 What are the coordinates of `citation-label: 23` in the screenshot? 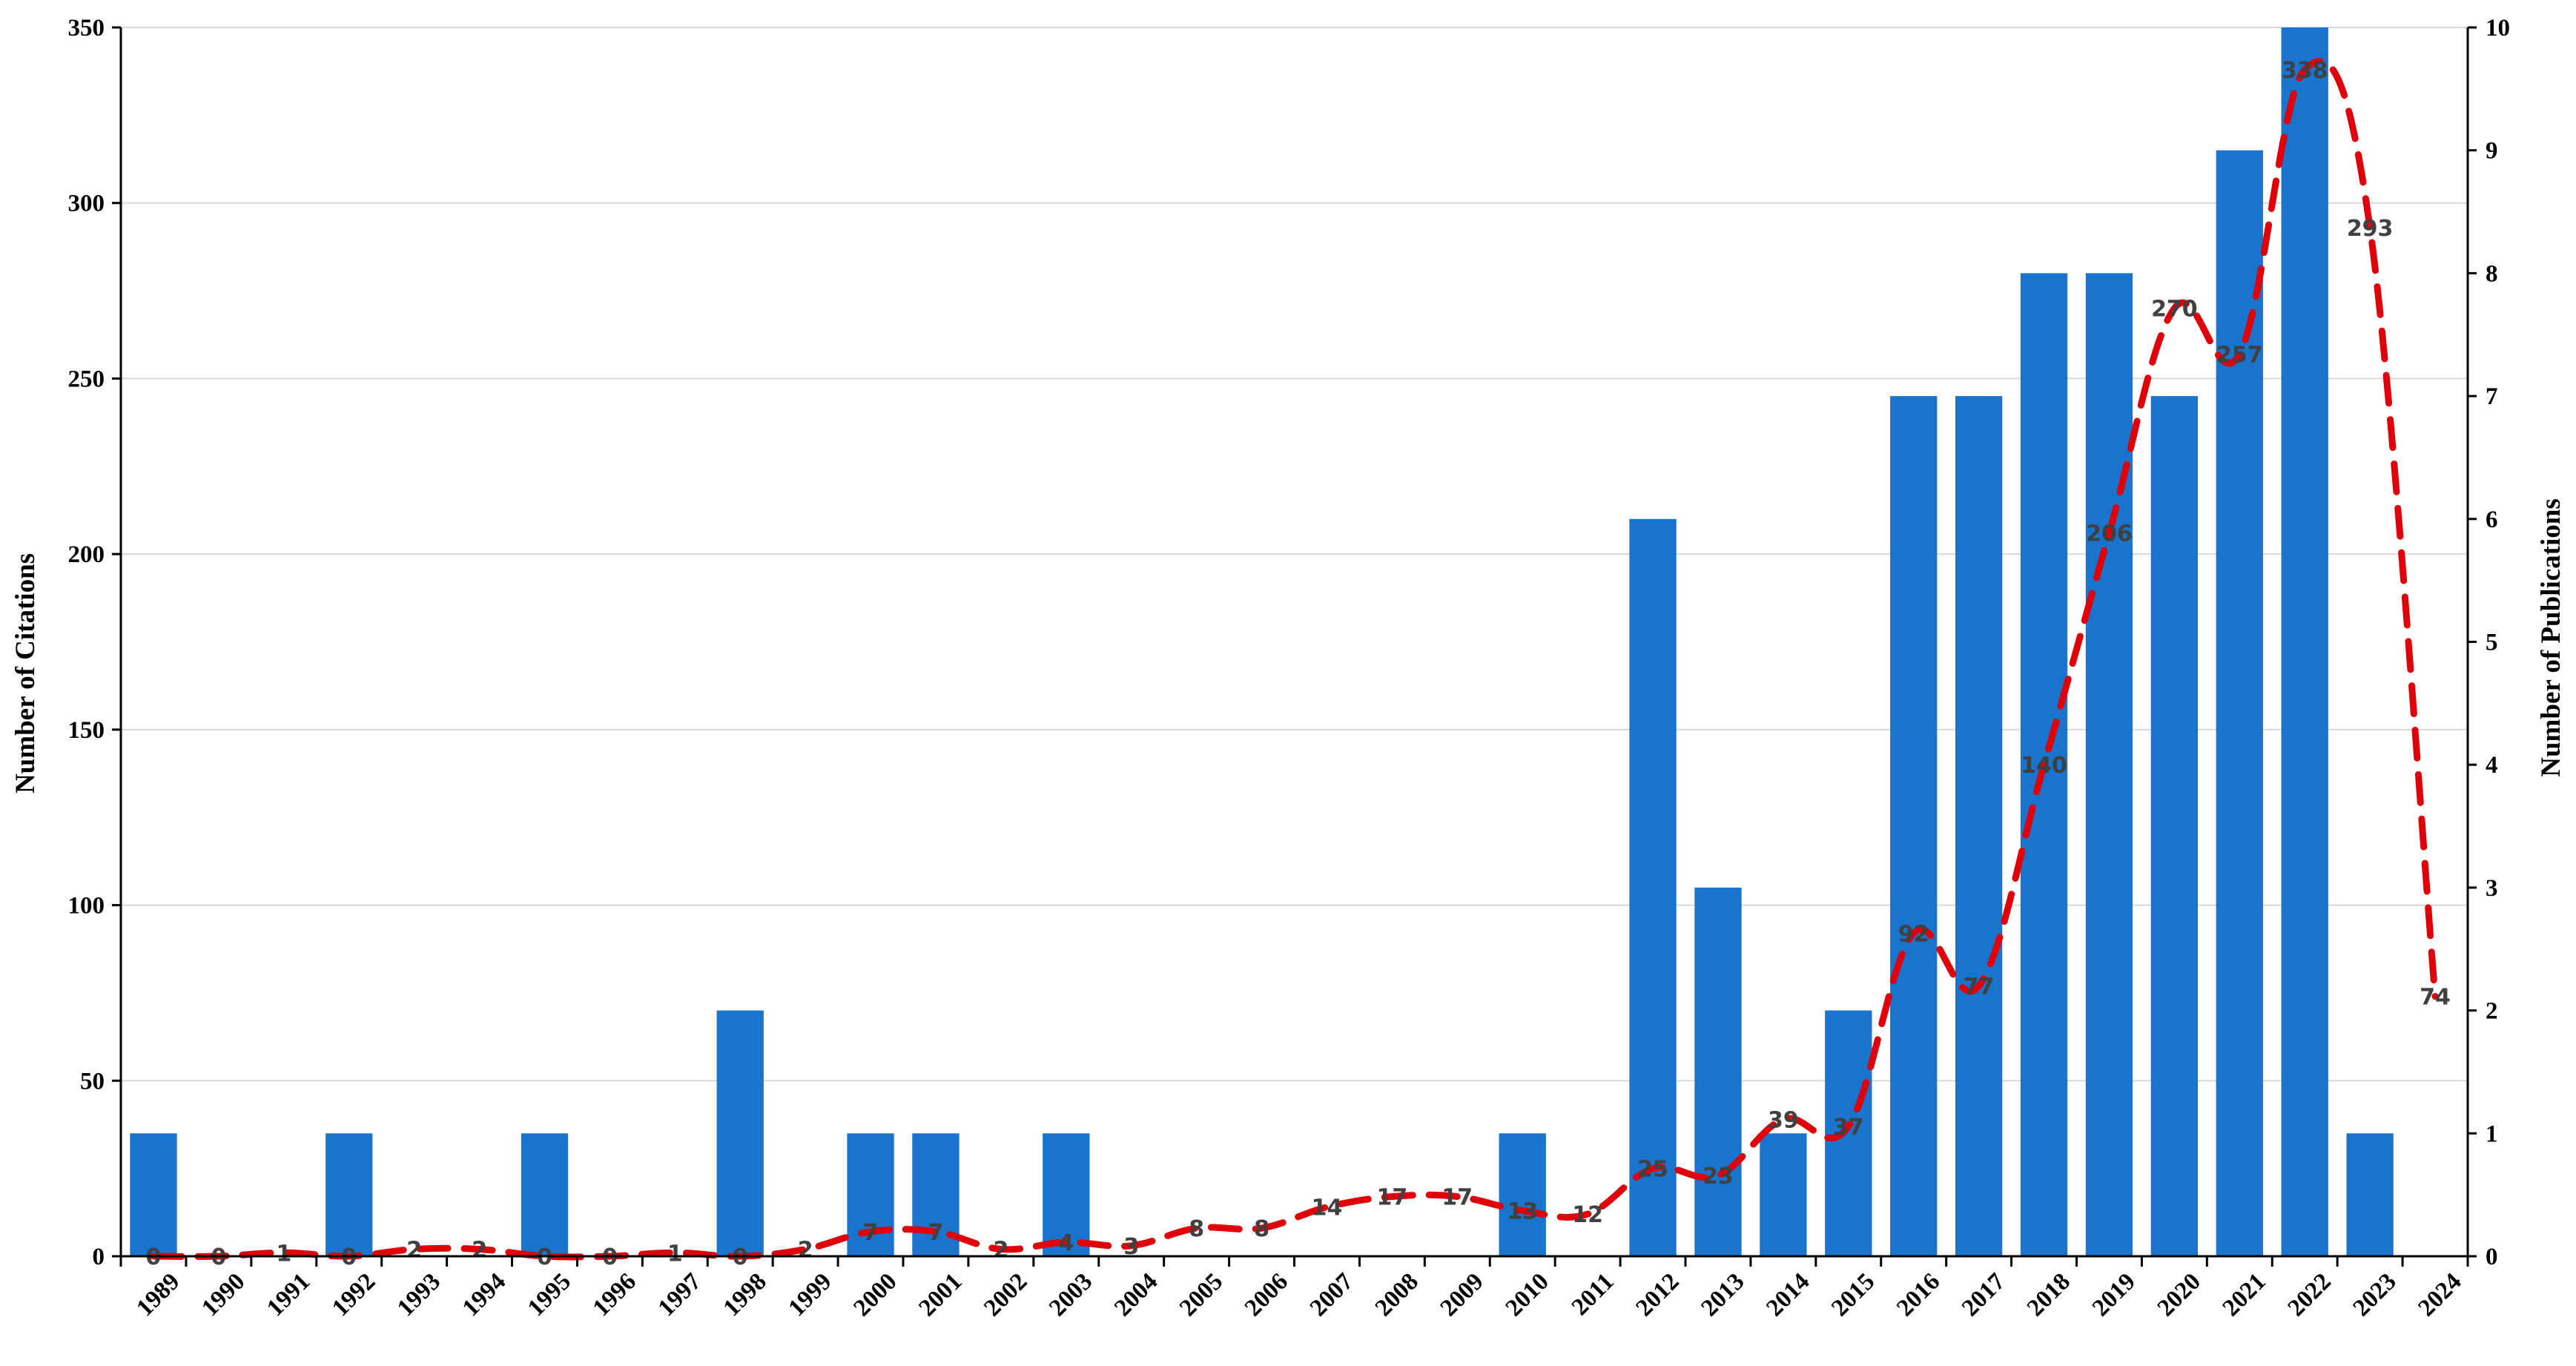 It's located at (1718, 1177).